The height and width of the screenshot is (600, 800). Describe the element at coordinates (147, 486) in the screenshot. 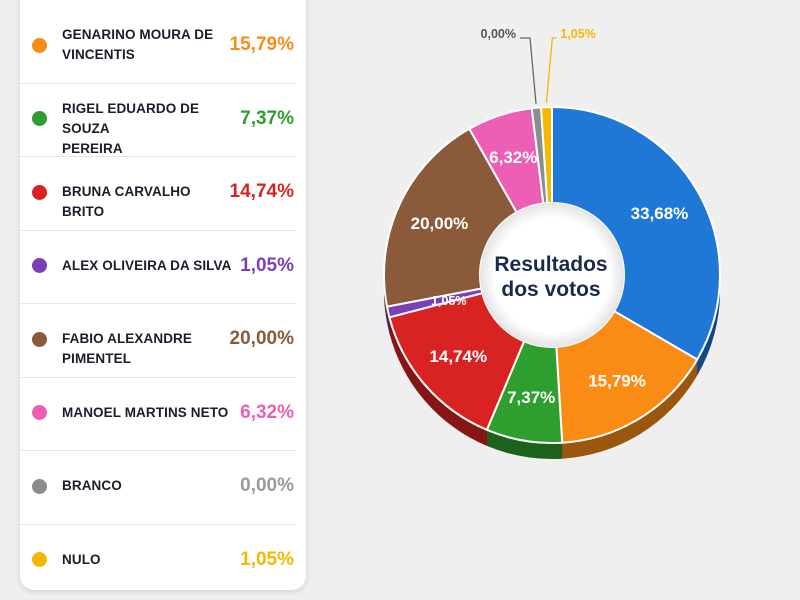

I see `legend-candidate-name: BRANCO` at that location.